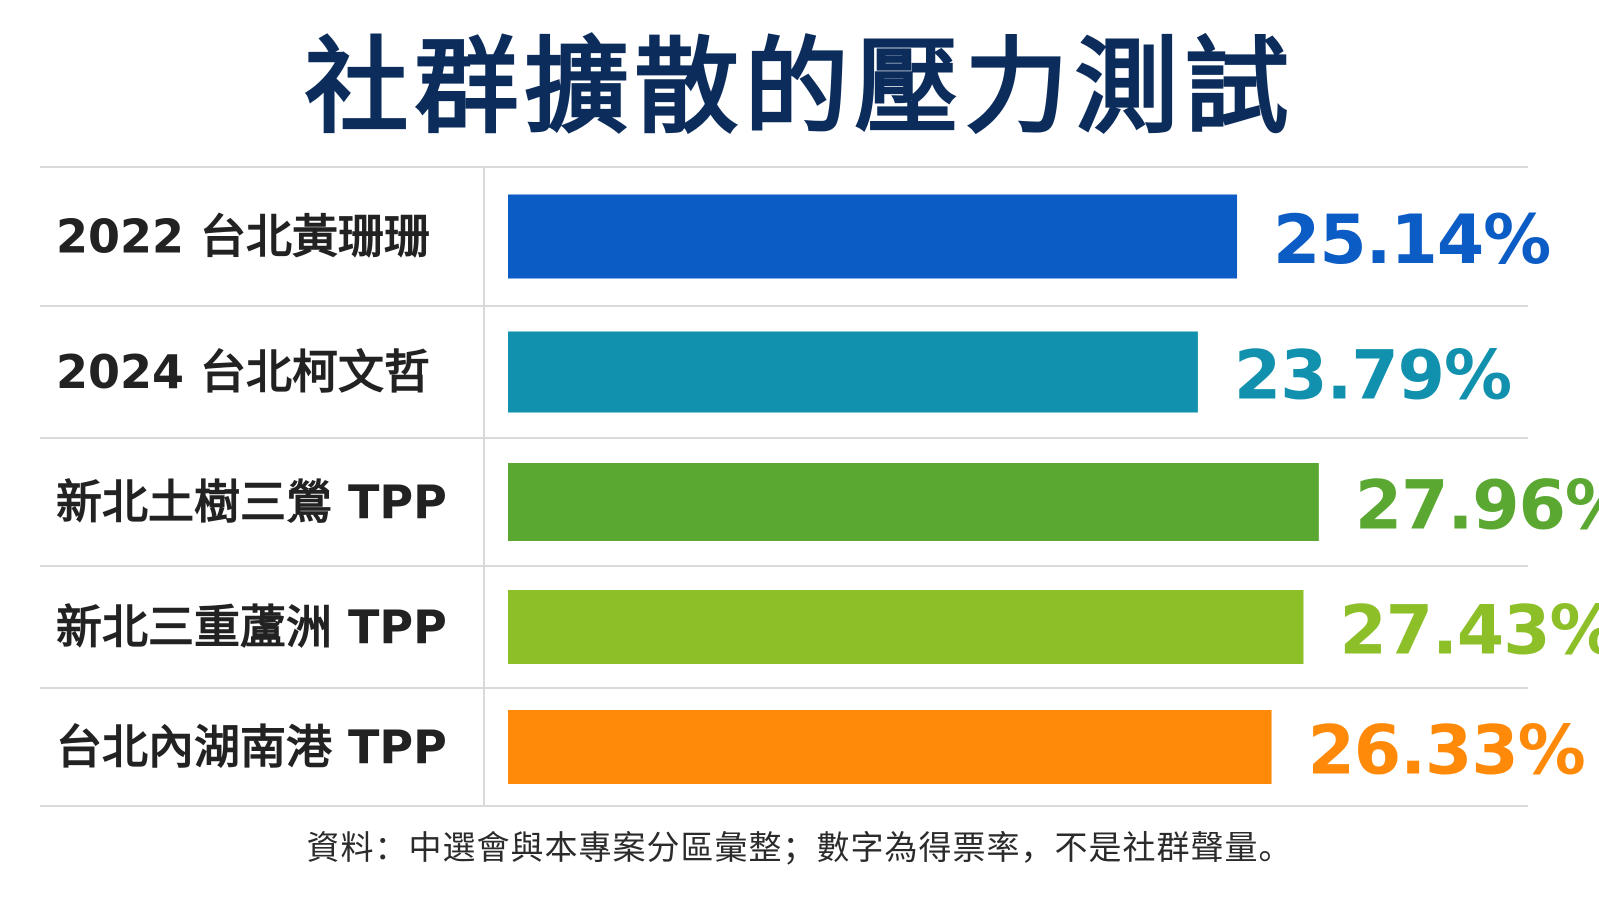 The width and height of the screenshot is (1599, 900). I want to click on source-note: 資料：中選會與本專案分區彙整；數字為得票率，不是社群聲量。, so click(799, 847).